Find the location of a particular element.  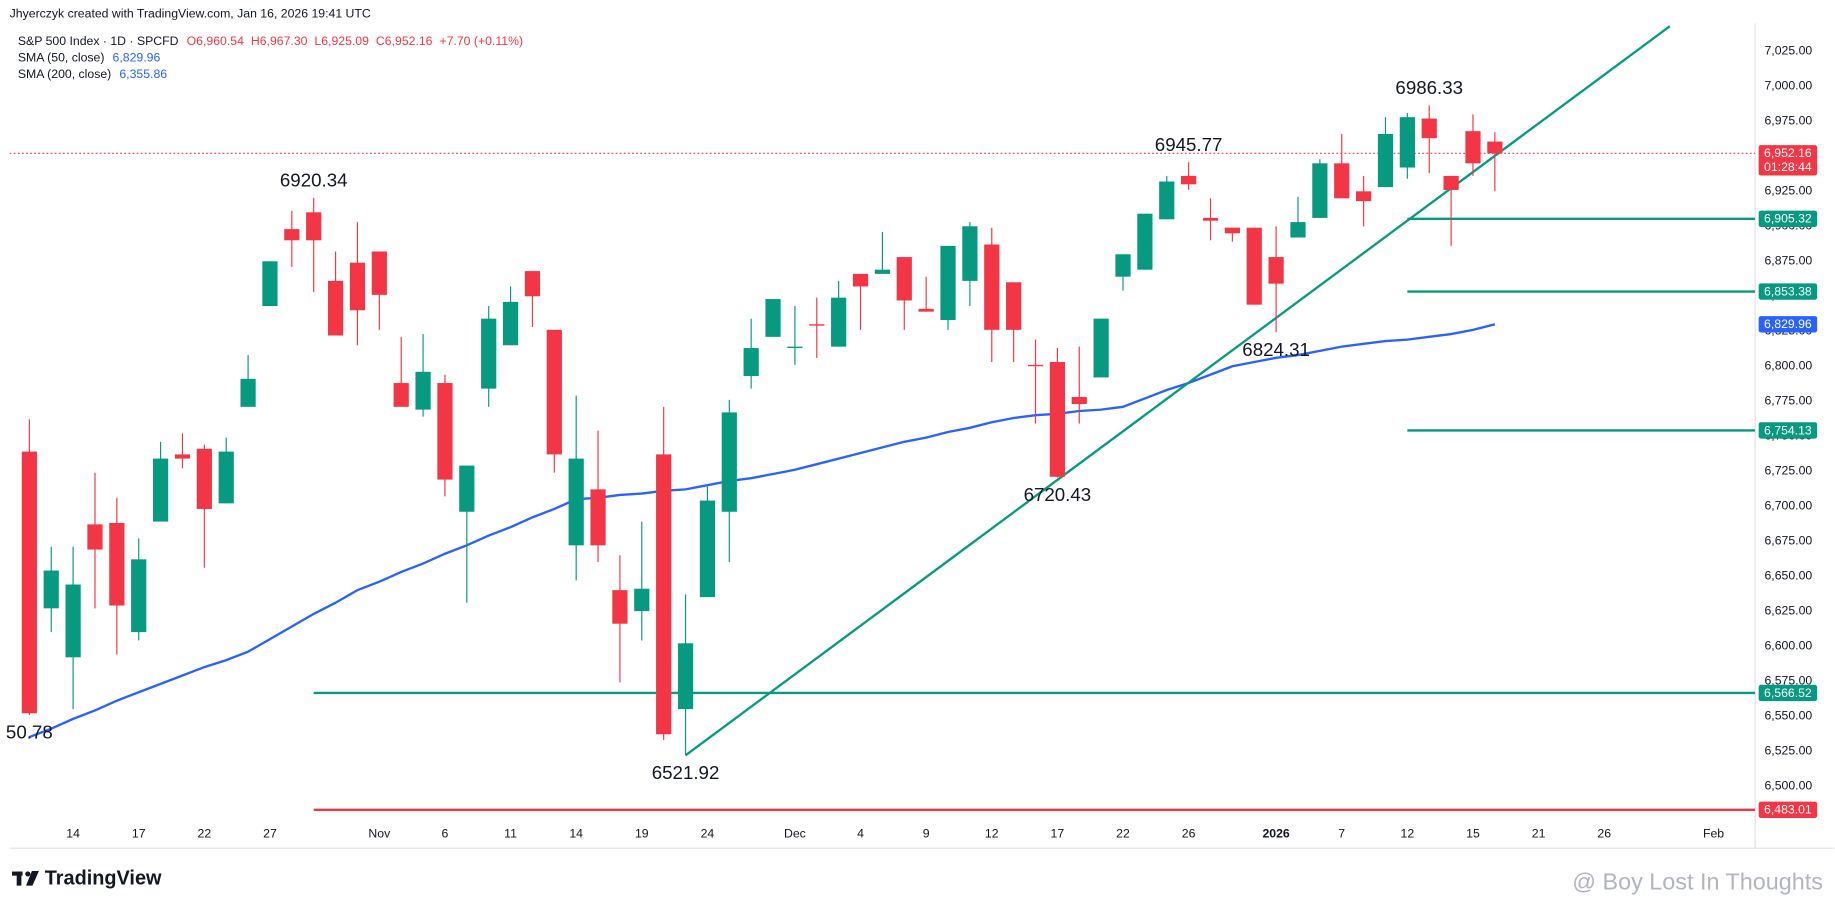

last-price-box is located at coordinates (1788, 160).